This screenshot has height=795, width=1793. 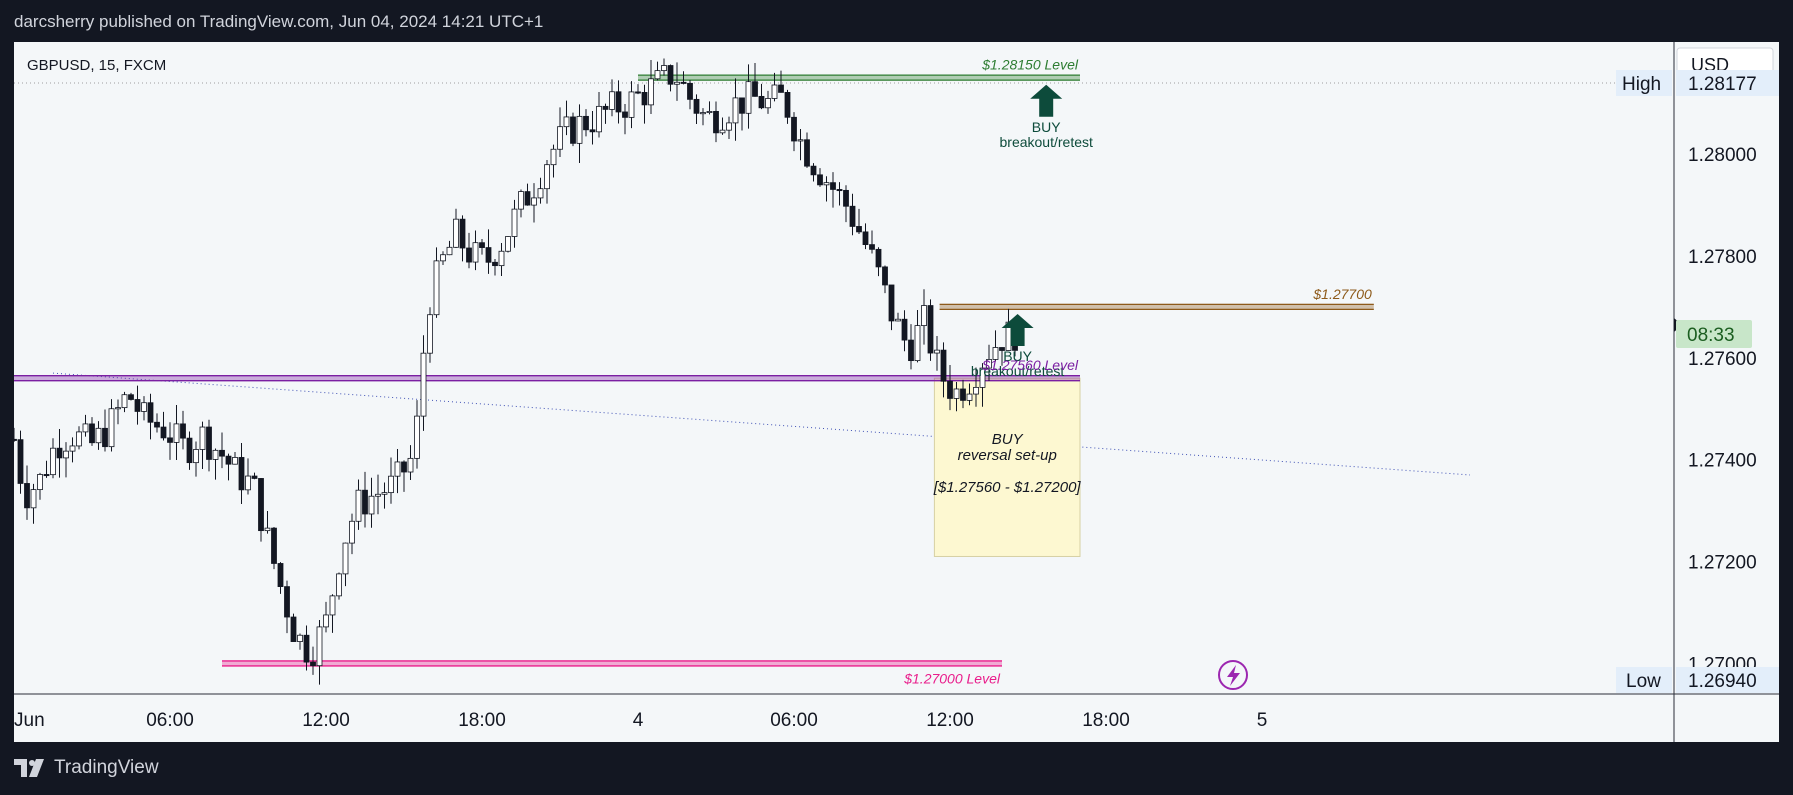 I want to click on low-label: Low, so click(x=1643, y=681).